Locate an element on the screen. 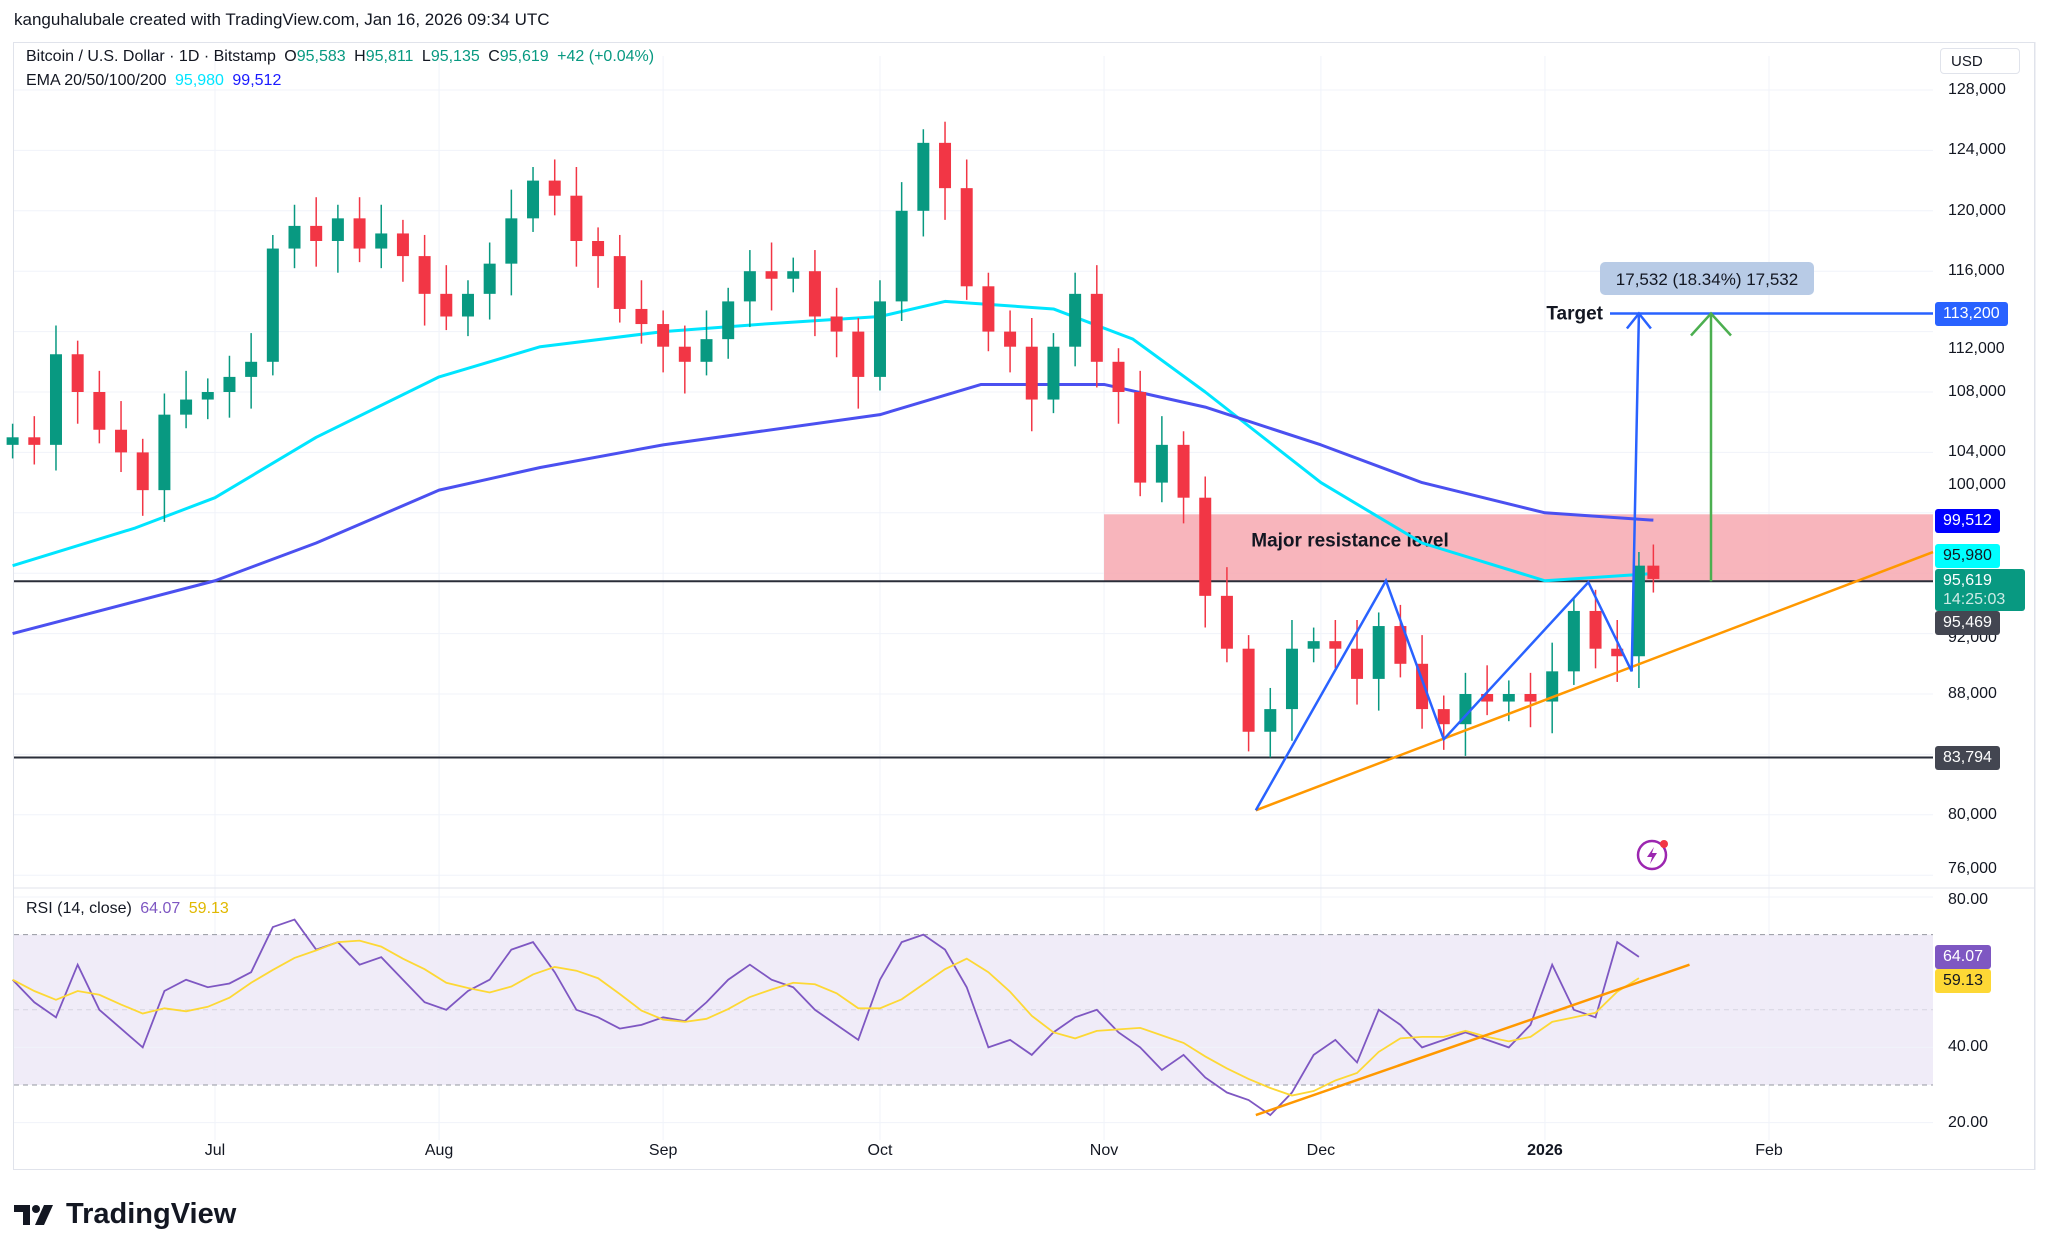 This screenshot has width=2048, height=1254. tradingview-logo: TradingView is located at coordinates (125, 1214).